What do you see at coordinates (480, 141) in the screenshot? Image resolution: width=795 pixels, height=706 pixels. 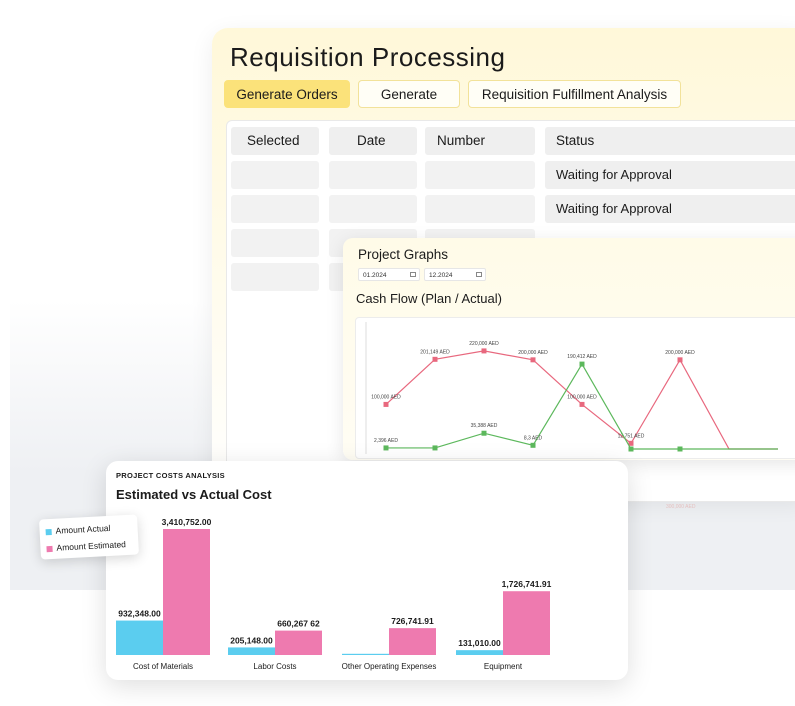 I see `column-header-number: Number` at bounding box center [480, 141].